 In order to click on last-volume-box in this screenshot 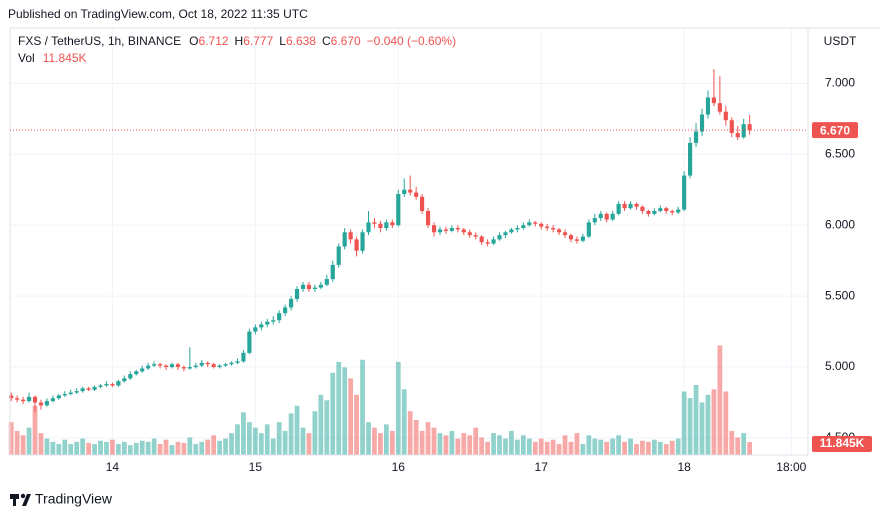, I will do `click(842, 444)`.